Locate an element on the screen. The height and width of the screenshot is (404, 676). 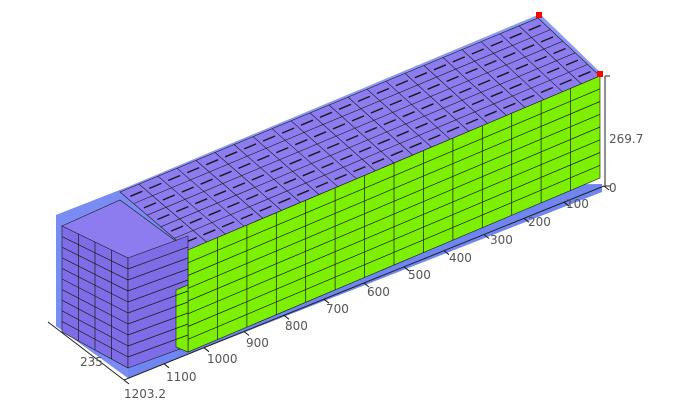
green-step-face is located at coordinates (182, 318).